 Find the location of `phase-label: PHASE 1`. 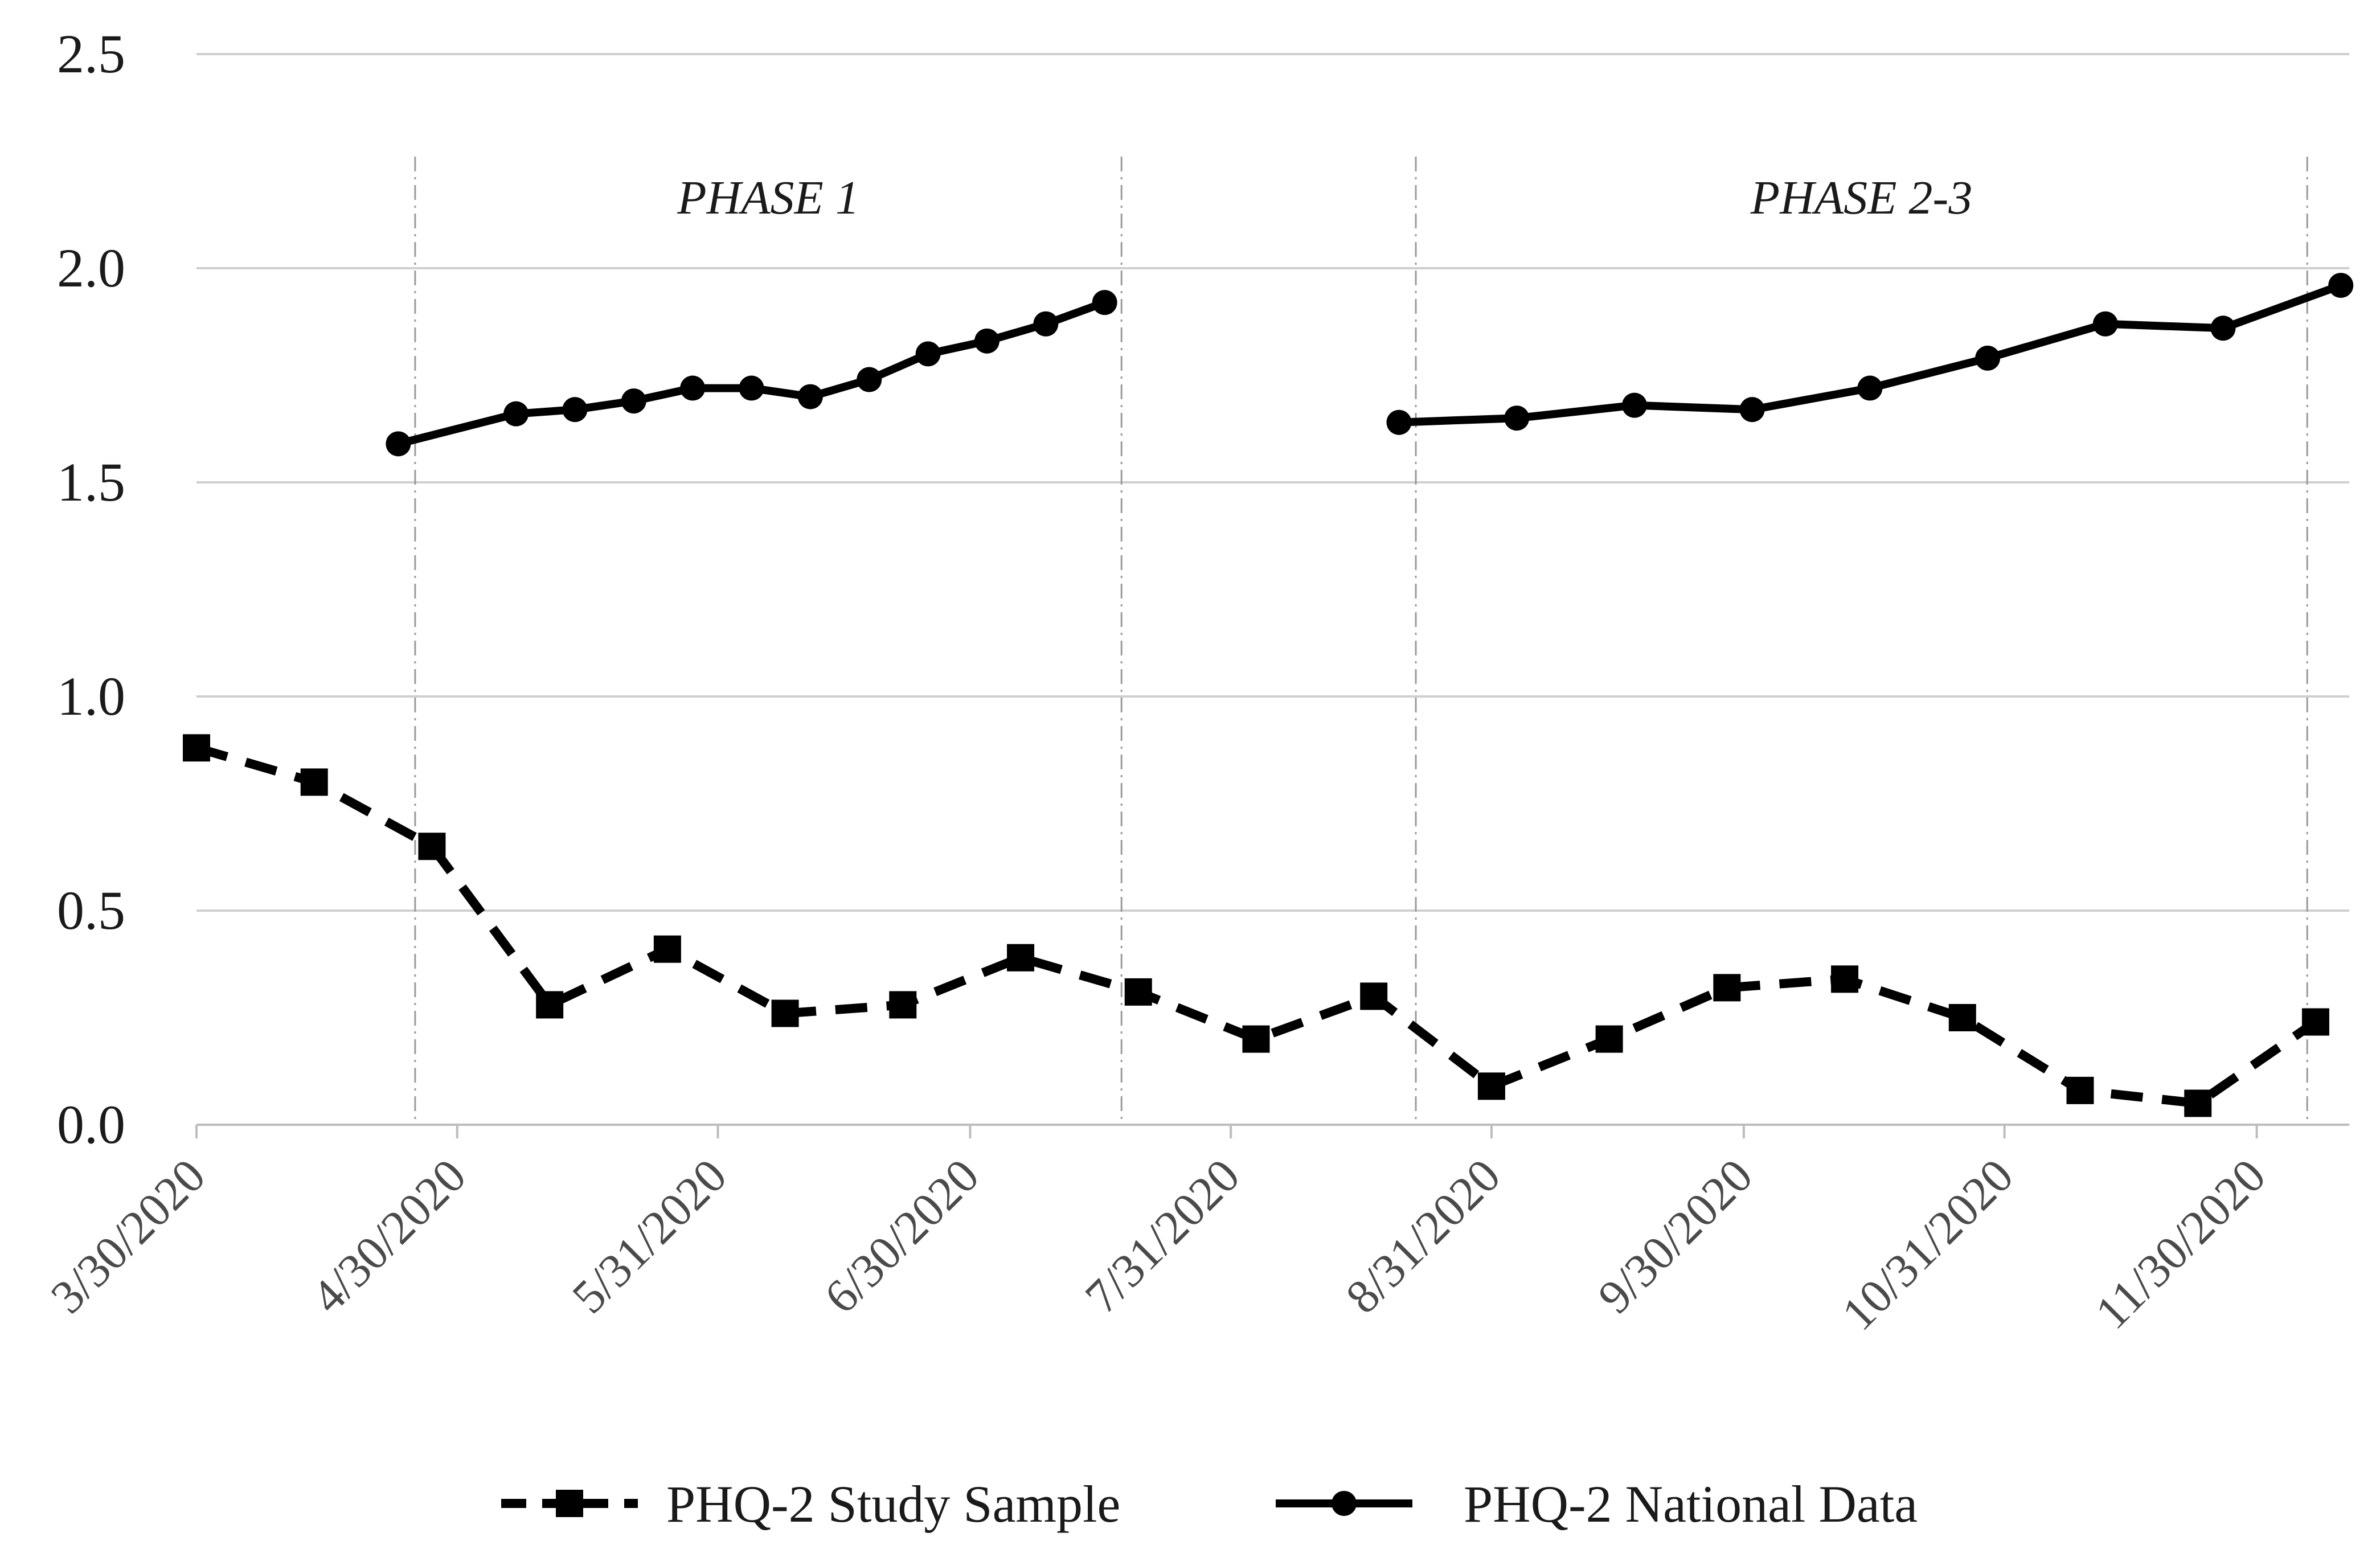

phase-label: PHASE 1 is located at coordinates (768, 197).